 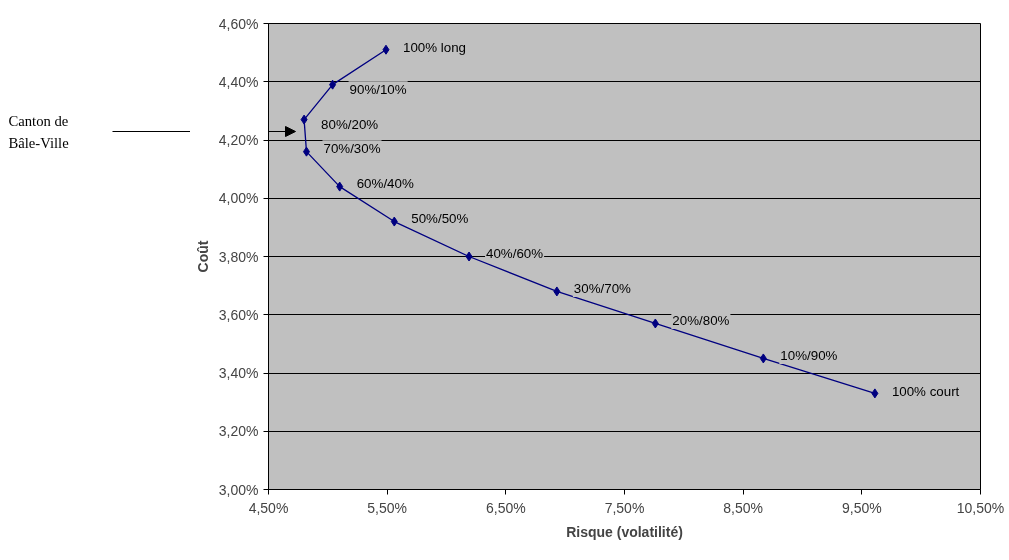 What do you see at coordinates (202, 256) in the screenshot?
I see `y-axis-title: Coût` at bounding box center [202, 256].